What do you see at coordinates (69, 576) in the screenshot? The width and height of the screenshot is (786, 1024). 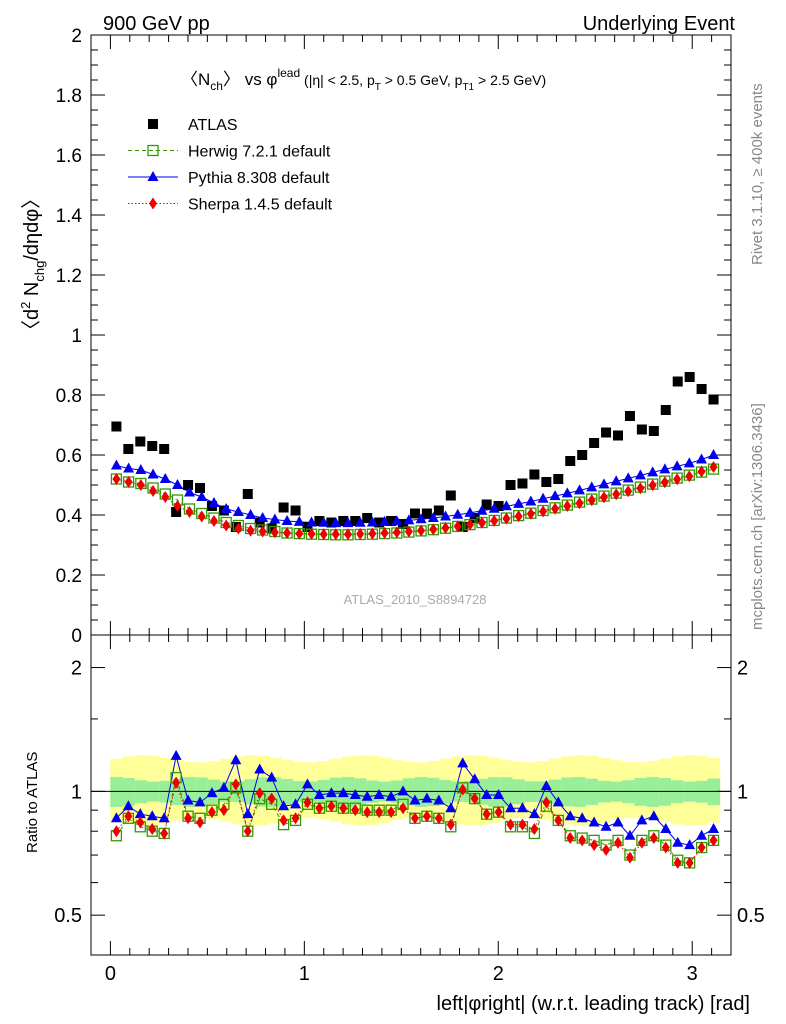 I see `main-y-tick-label: 0.2` at bounding box center [69, 576].